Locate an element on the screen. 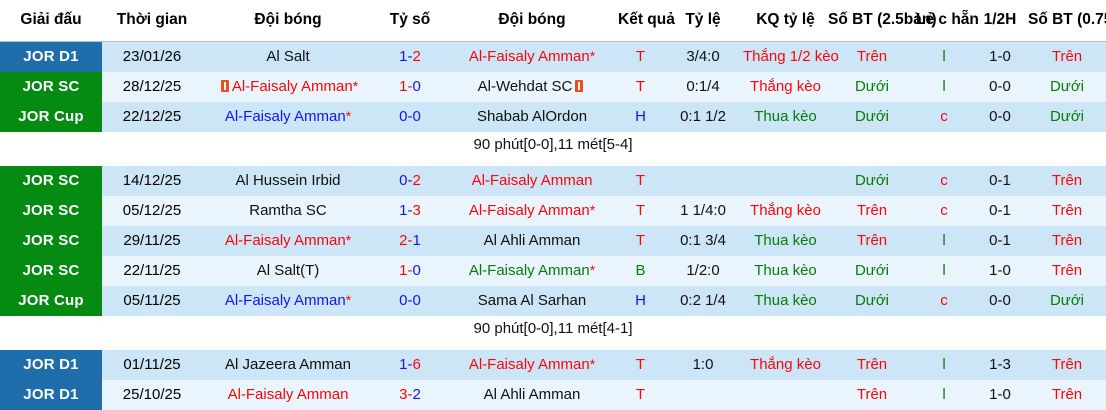  header-bt25: Số BT (2.5bàn) is located at coordinates (882, 21).